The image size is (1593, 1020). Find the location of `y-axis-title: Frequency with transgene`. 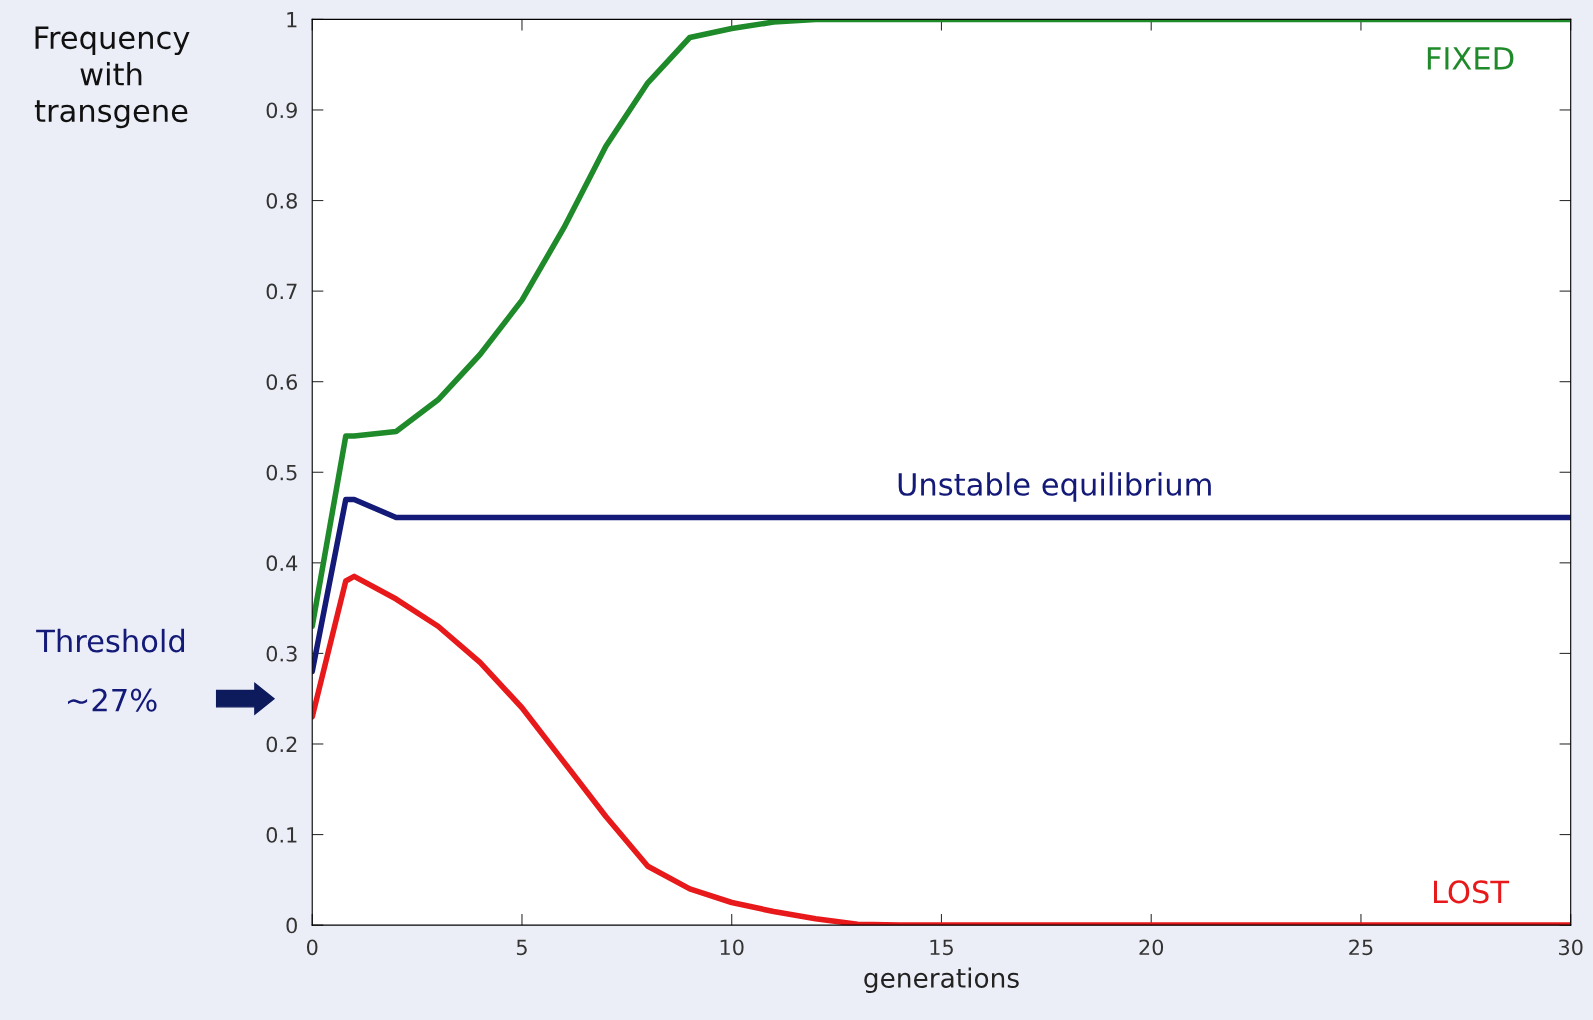

y-axis-title: Frequency with transgene is located at coordinates (112, 77).